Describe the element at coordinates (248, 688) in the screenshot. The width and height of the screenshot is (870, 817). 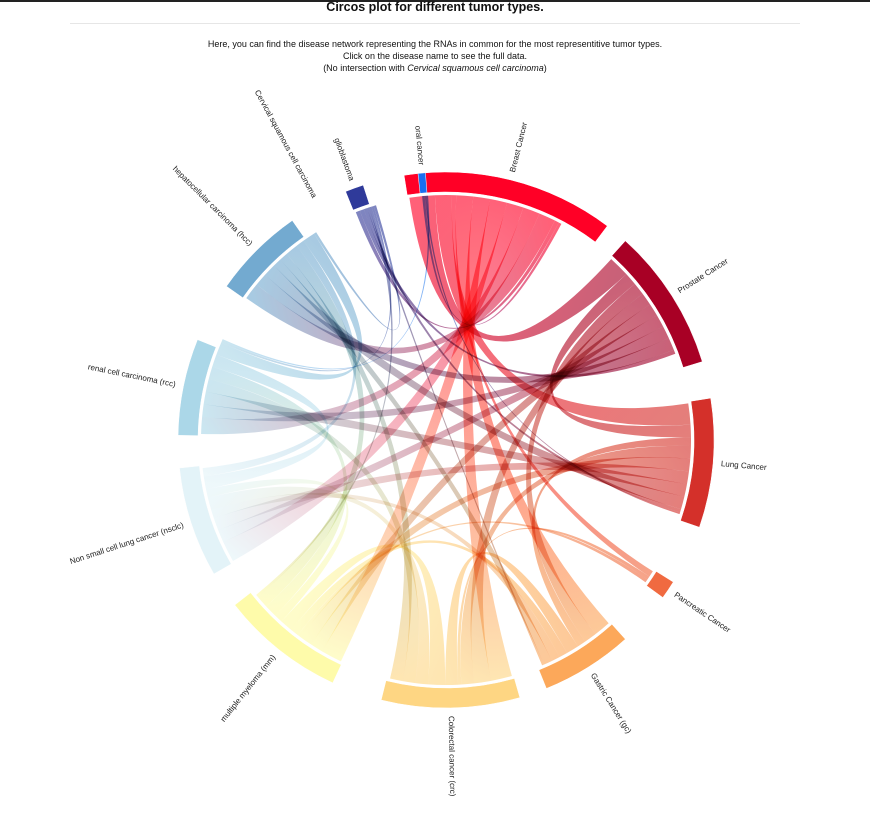
I see `label-multiple-myeloma-mm: multiple myeloma (mm)` at that location.